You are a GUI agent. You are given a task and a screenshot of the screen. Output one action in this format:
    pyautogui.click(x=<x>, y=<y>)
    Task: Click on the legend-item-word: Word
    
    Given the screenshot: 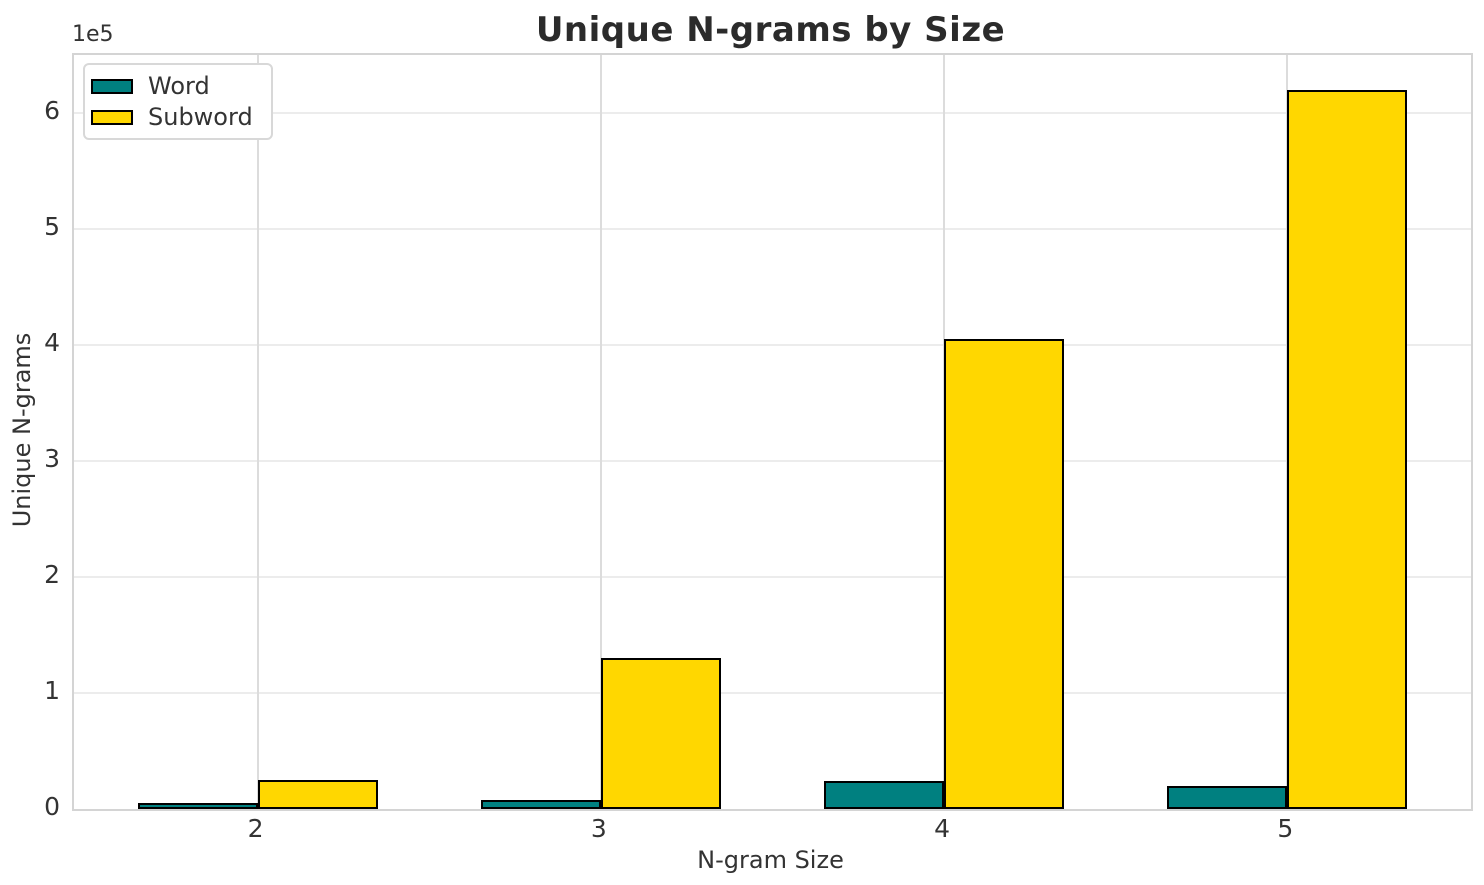 What is the action you would take?
    pyautogui.click(x=172, y=86)
    